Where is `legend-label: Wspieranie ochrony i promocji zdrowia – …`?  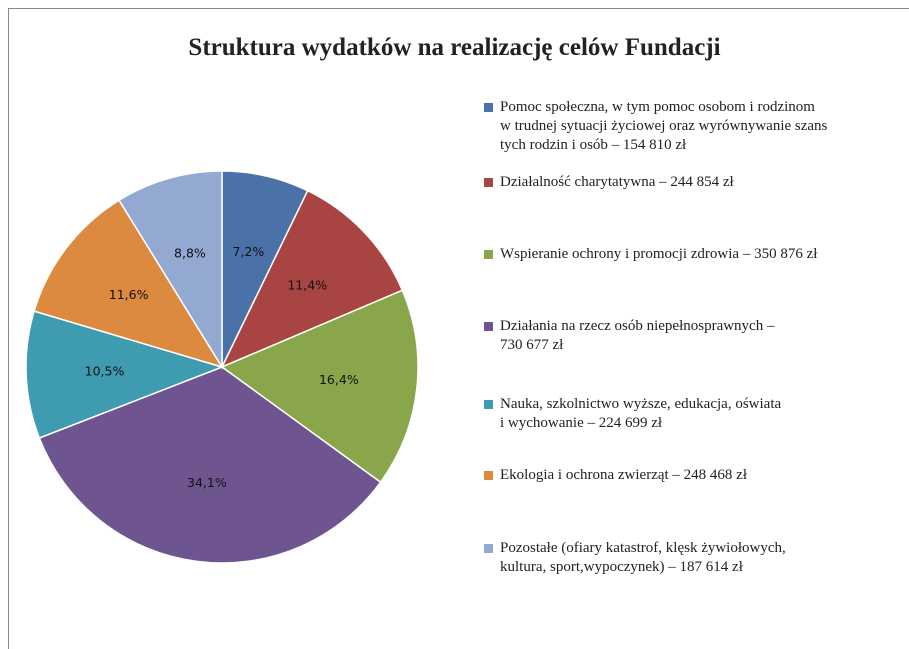
legend-label: Wspieranie ochrony i promocji zdrowia – … is located at coordinates (659, 254).